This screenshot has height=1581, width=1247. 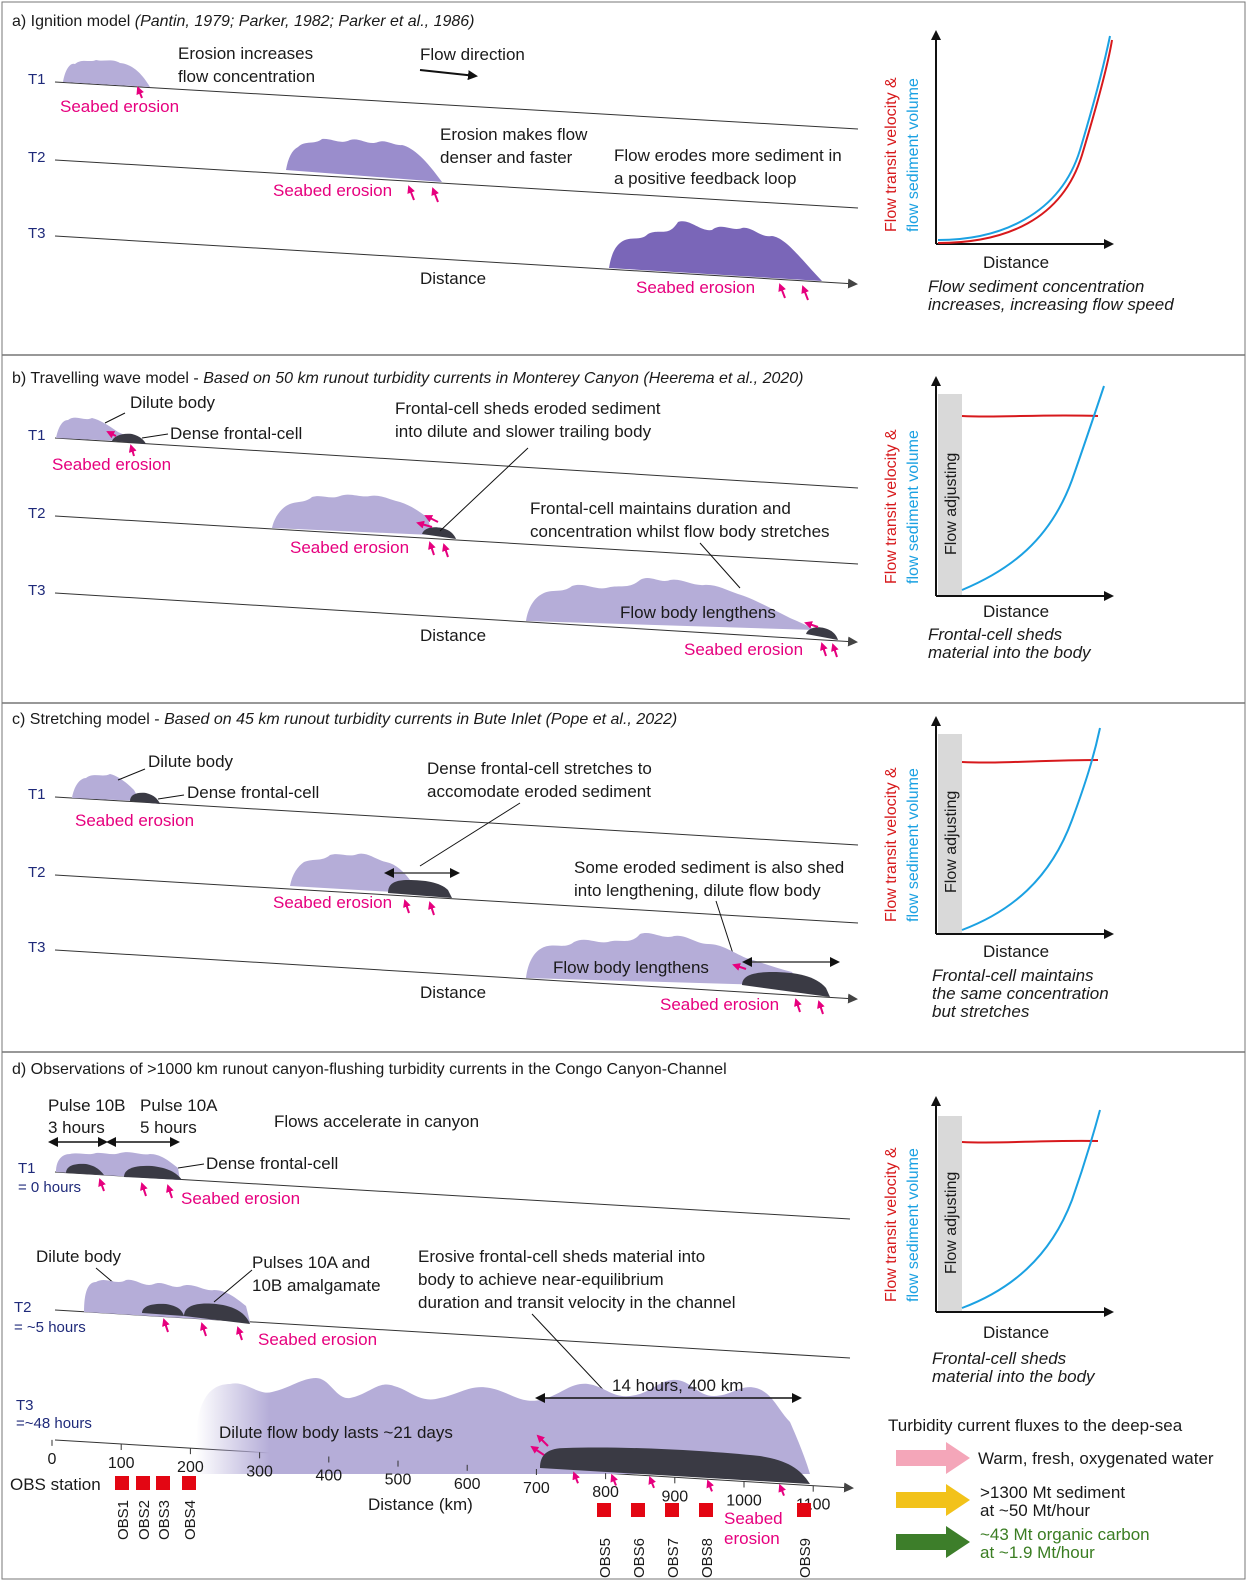 I want to click on tick-label: 100, so click(x=121, y=1463).